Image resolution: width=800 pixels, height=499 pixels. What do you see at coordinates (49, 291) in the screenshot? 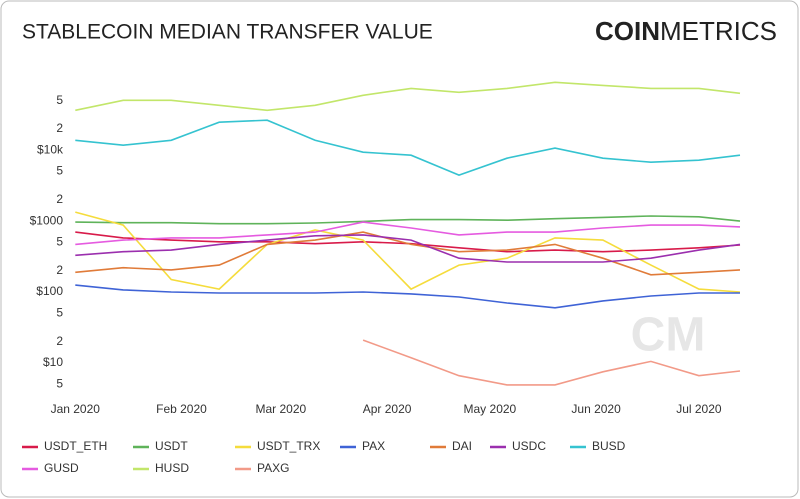
I see `y-tick-label: $100` at bounding box center [49, 291].